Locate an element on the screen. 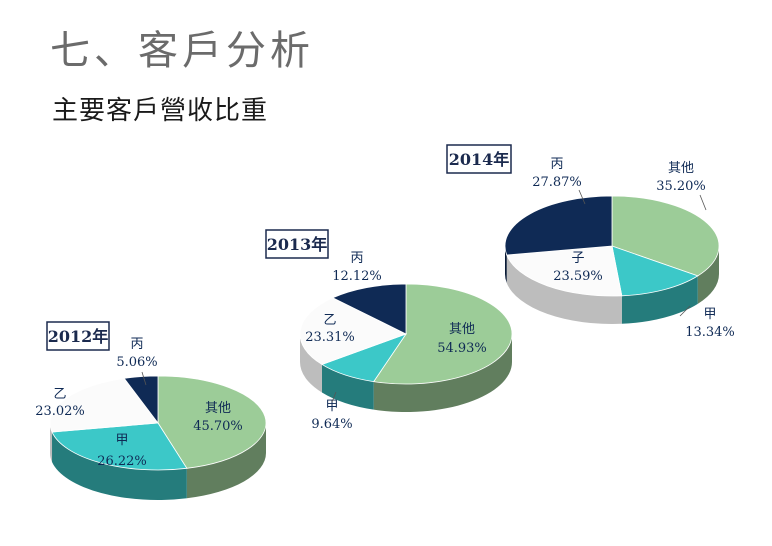  slice-value-label: 23.31% is located at coordinates (330, 337).